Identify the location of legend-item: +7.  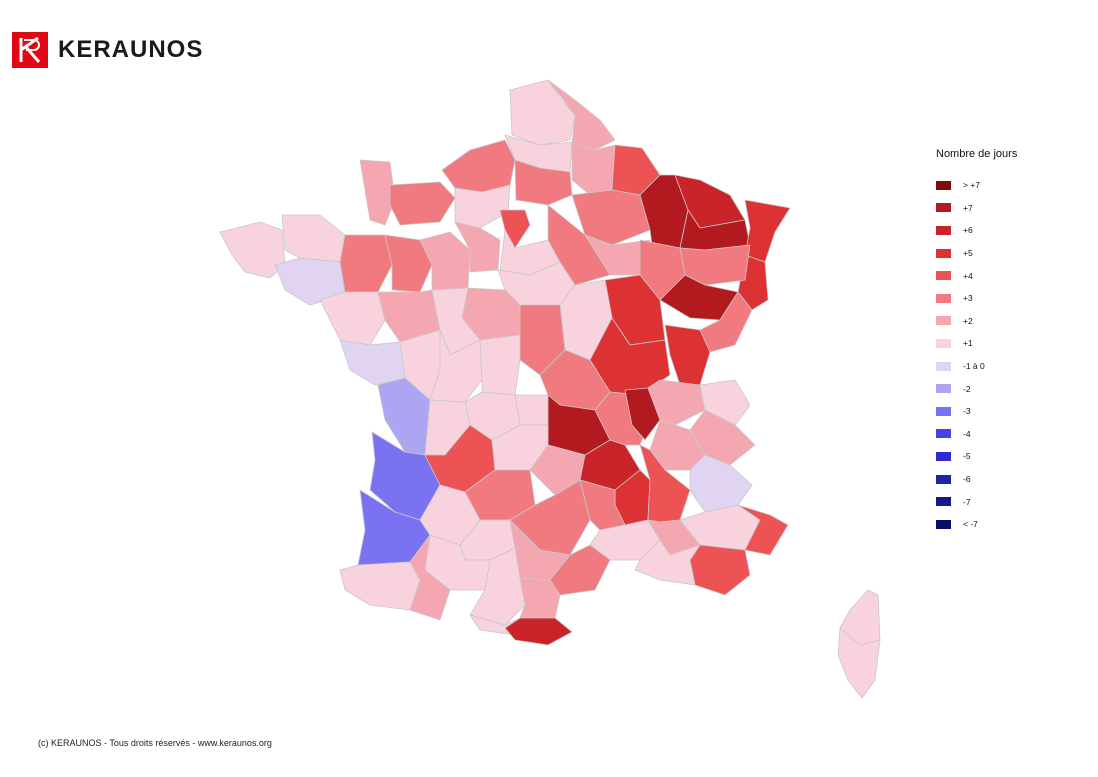
(976, 208).